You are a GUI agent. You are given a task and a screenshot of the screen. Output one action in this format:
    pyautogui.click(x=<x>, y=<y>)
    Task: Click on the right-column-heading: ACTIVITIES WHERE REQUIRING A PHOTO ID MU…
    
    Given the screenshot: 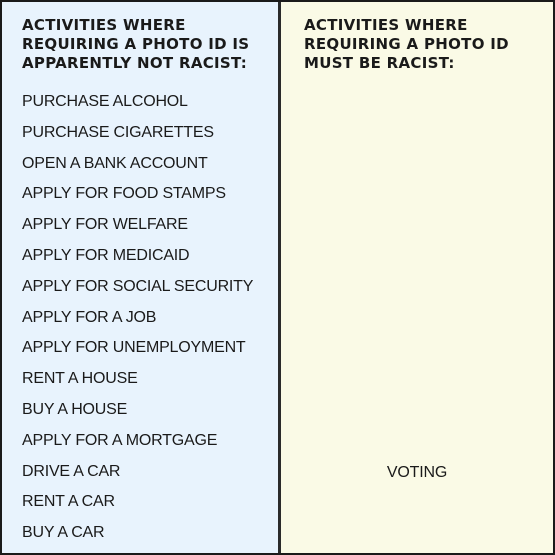 What is the action you would take?
    pyautogui.click(x=406, y=44)
    